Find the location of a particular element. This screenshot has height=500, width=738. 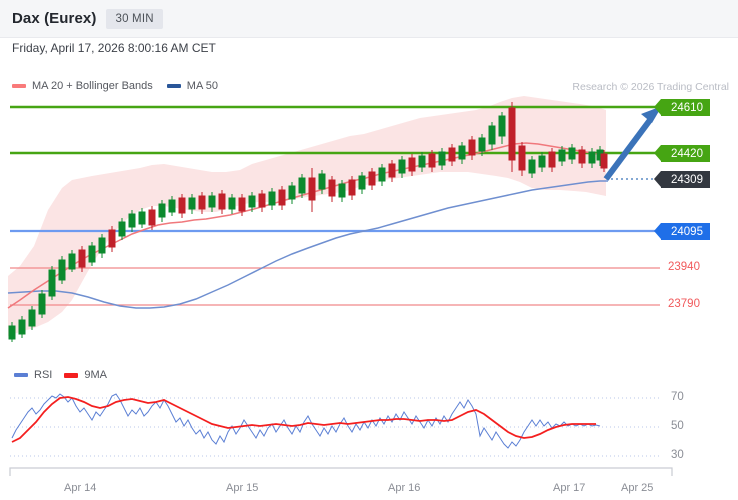

rsi-color-swatch is located at coordinates (21, 375).